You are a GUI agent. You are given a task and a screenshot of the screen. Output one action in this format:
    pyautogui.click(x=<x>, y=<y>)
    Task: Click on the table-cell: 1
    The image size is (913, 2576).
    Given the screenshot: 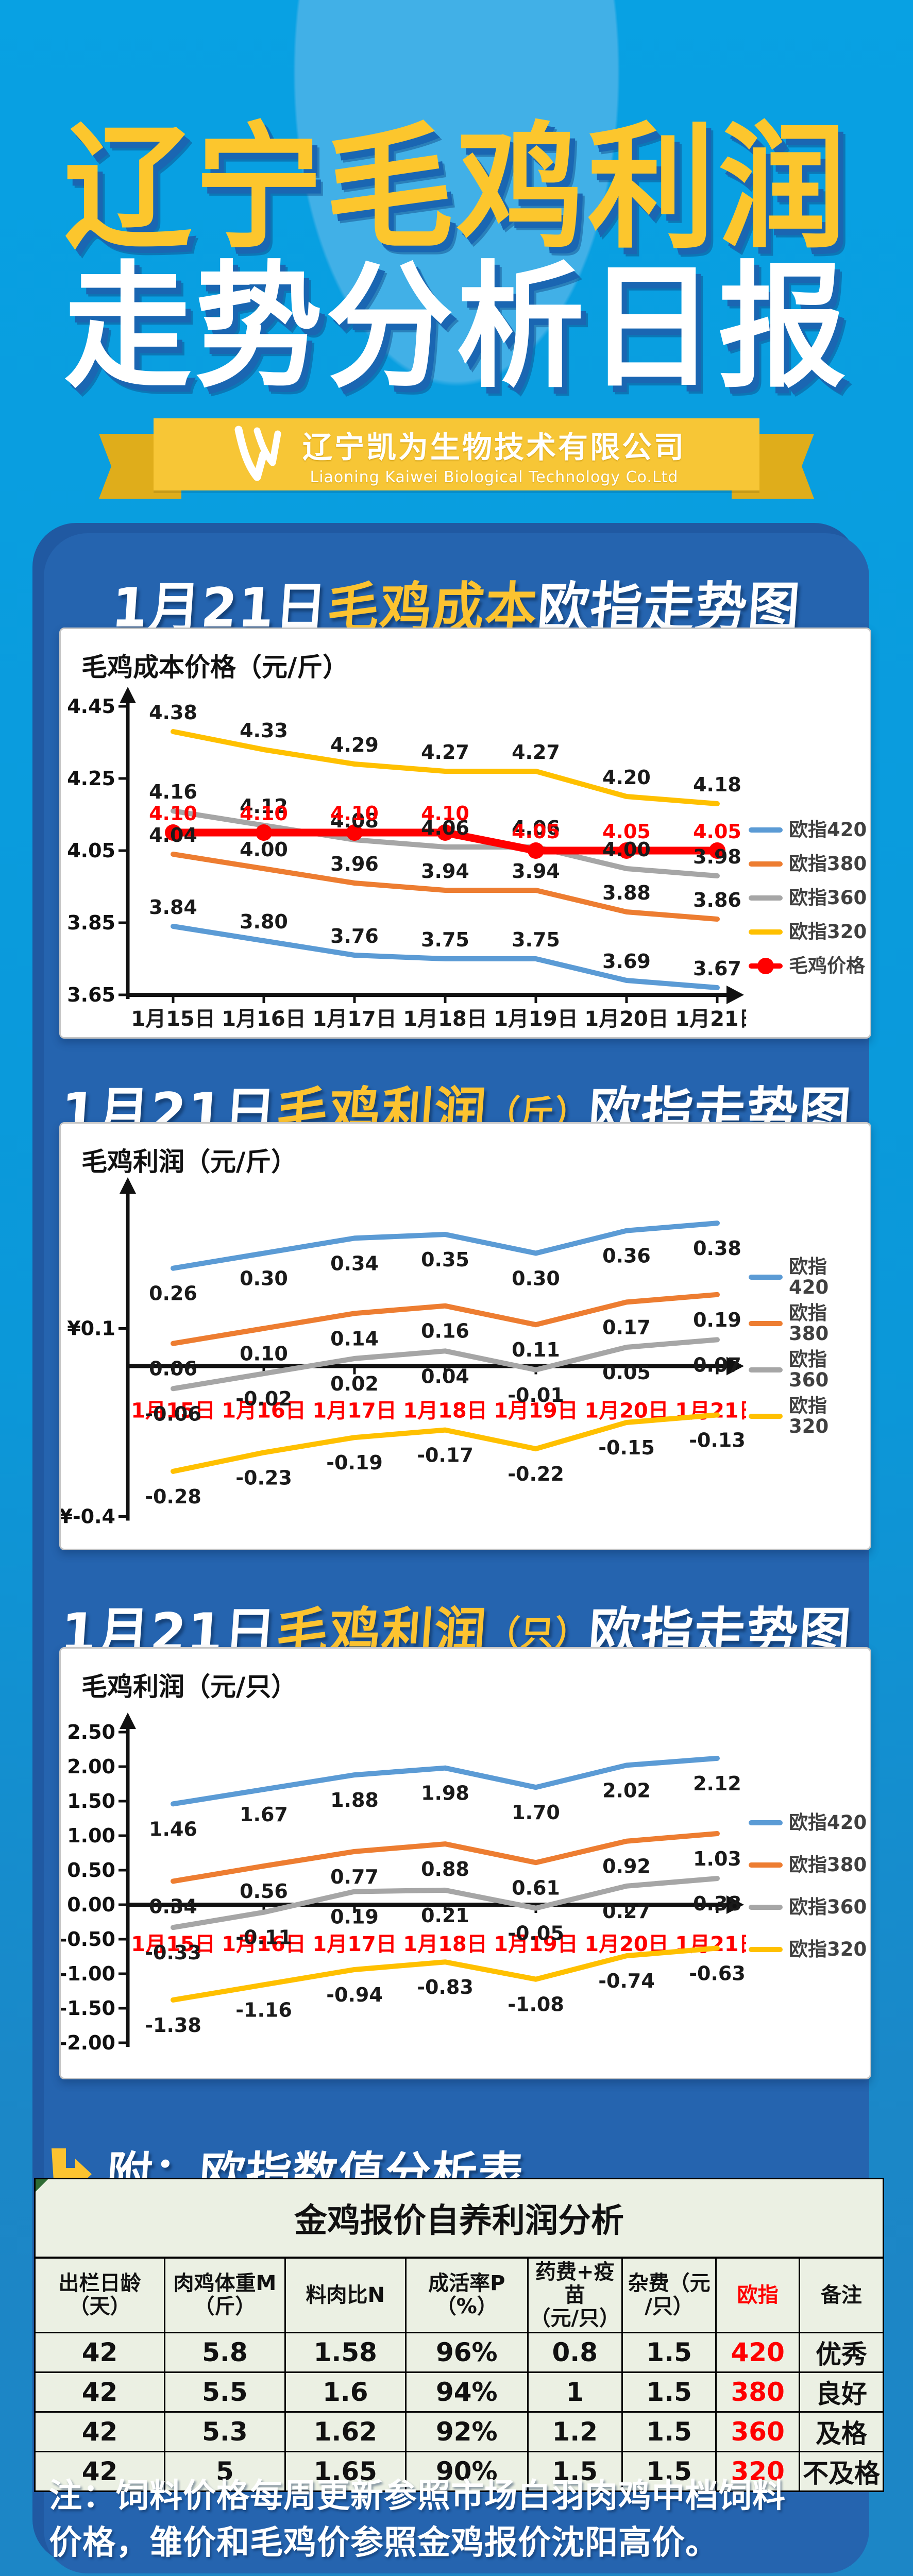 What is the action you would take?
    pyautogui.click(x=575, y=2392)
    